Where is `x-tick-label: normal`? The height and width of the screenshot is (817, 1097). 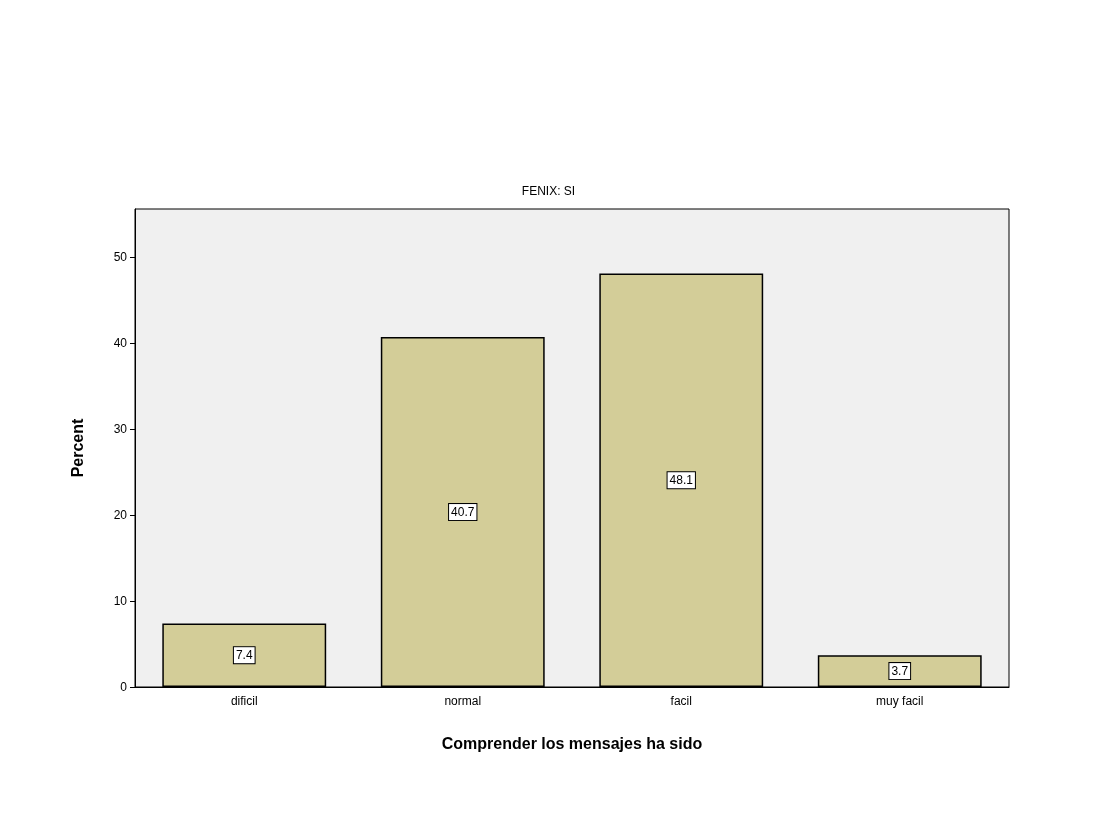
x-tick-label: normal is located at coordinates (463, 701).